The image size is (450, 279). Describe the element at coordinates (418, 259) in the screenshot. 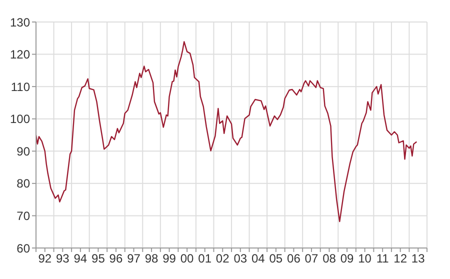

I see `x-tick-label: 13` at that location.